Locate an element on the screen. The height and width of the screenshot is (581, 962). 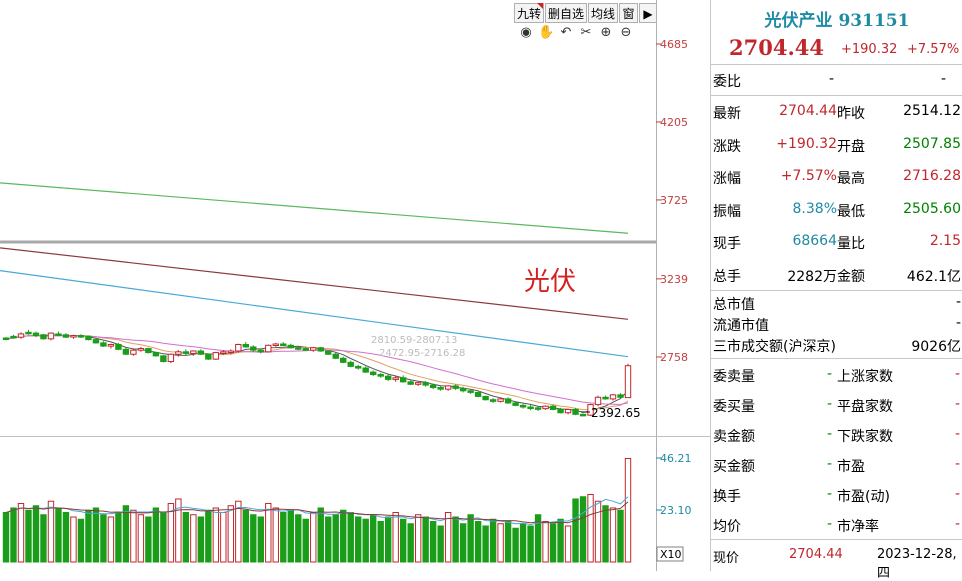
quote-label: 总手 is located at coordinates (727, 276).